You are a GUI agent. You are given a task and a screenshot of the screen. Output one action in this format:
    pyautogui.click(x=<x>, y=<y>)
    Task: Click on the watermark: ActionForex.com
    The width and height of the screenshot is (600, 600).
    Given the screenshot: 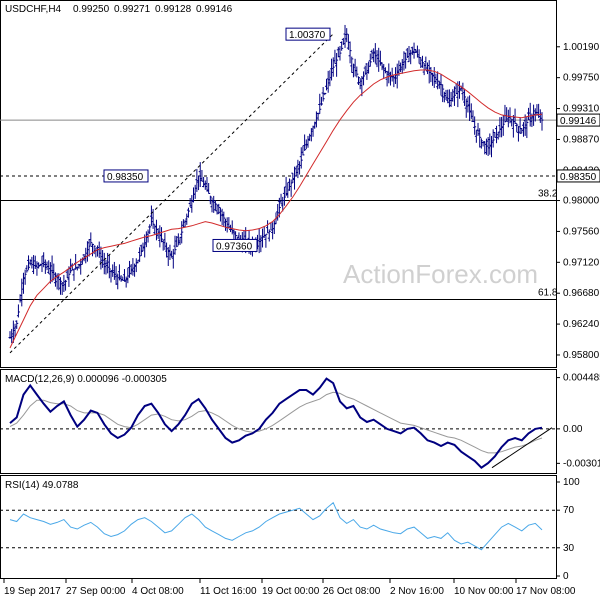 What is the action you would take?
    pyautogui.click(x=440, y=274)
    